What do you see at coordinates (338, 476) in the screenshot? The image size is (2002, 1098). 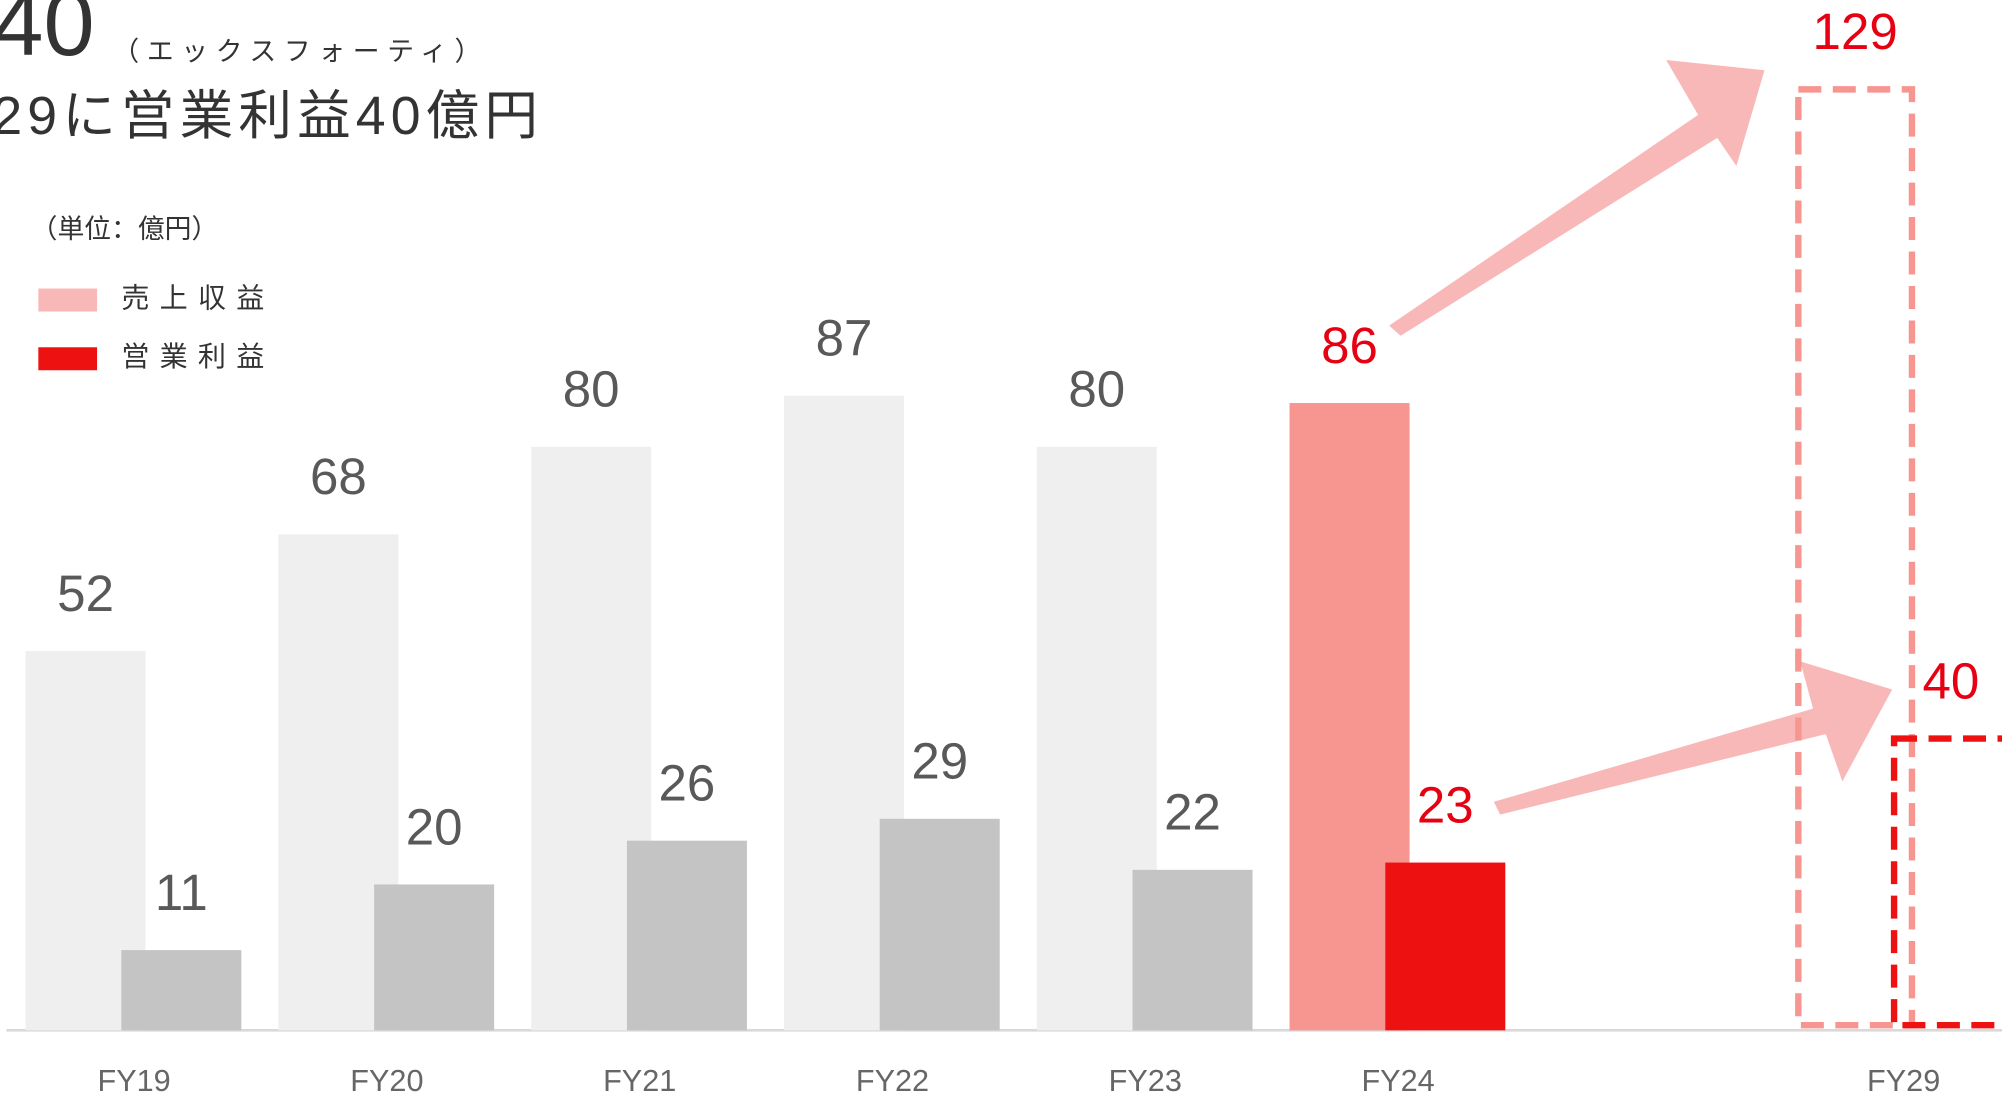 I see `data-label: 68` at bounding box center [338, 476].